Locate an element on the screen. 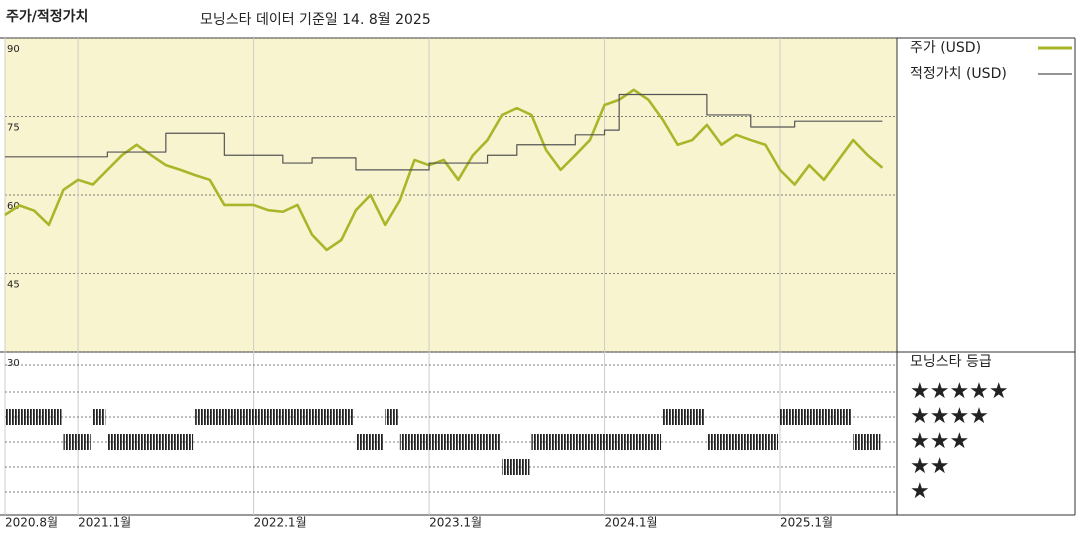 The width and height of the screenshot is (1080, 540). legend-label: 주가 (USD) is located at coordinates (945, 48).